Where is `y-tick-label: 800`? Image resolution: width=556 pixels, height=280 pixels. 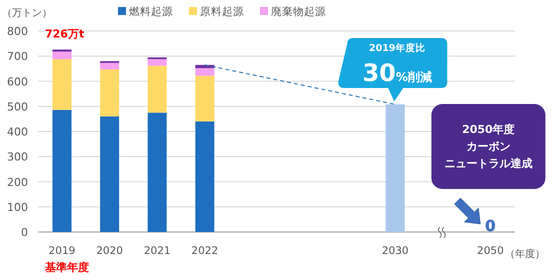
y-tick-label: 800 is located at coordinates (17, 31).